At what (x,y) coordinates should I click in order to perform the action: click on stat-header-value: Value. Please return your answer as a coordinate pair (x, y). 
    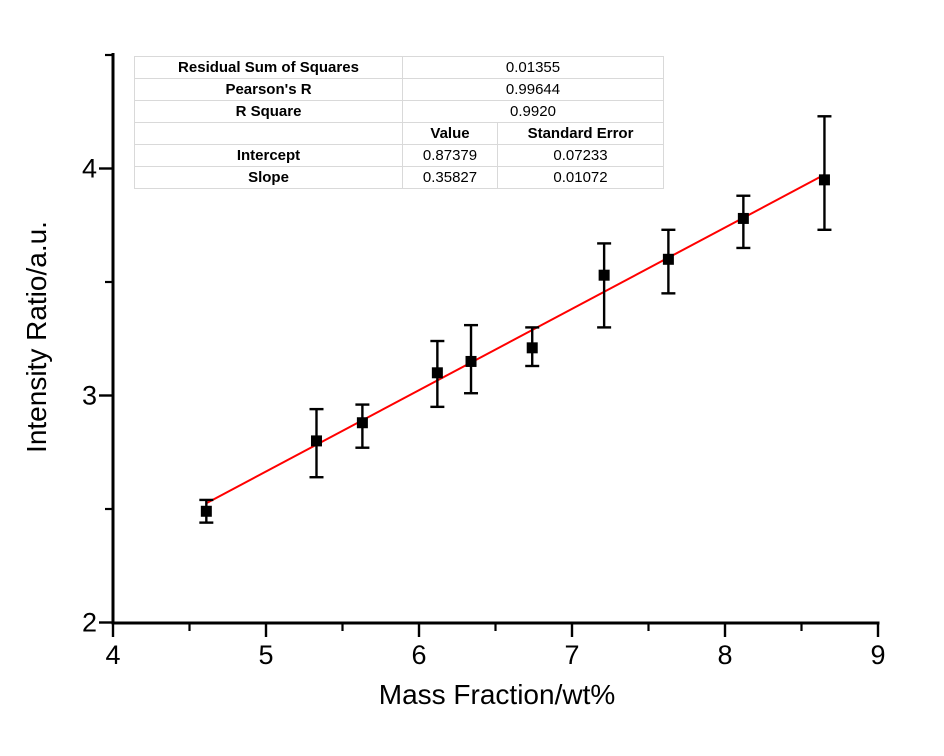
    Looking at the image, I should click on (450, 133).